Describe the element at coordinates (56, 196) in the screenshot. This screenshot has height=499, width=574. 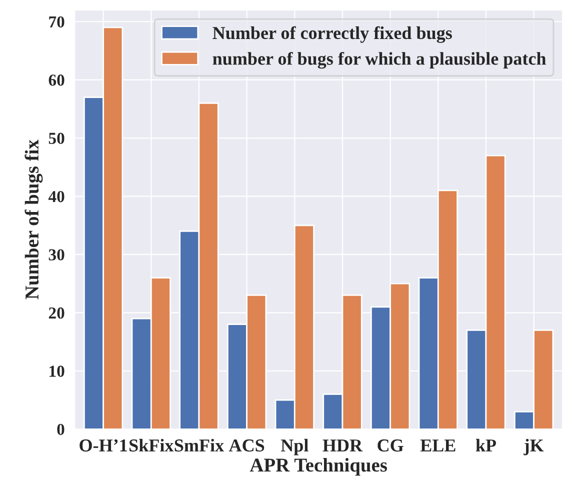
I see `y-tick-label: 40` at that location.